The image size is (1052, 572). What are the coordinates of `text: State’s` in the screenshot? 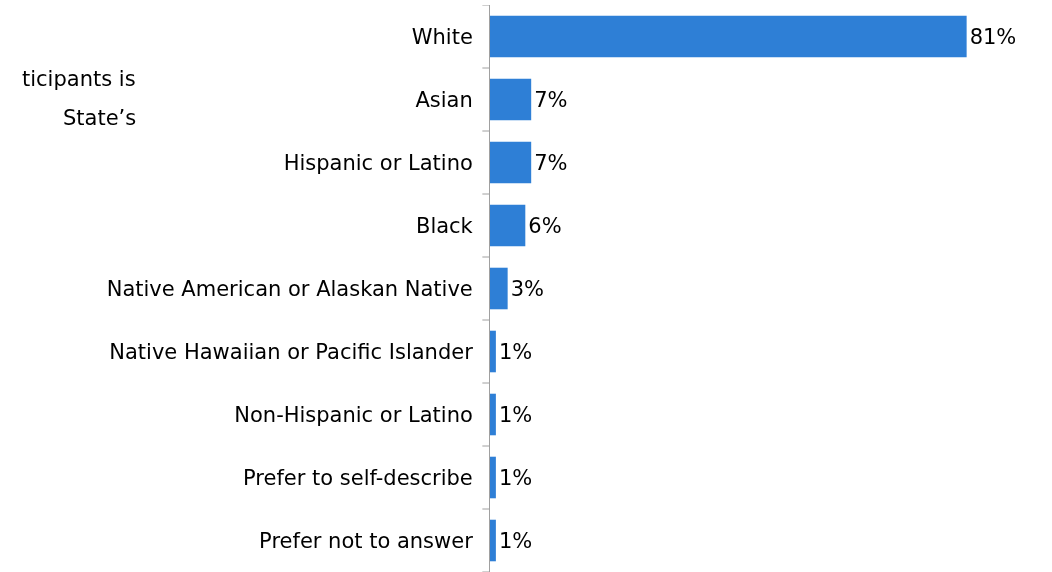 It's located at (100, 118).